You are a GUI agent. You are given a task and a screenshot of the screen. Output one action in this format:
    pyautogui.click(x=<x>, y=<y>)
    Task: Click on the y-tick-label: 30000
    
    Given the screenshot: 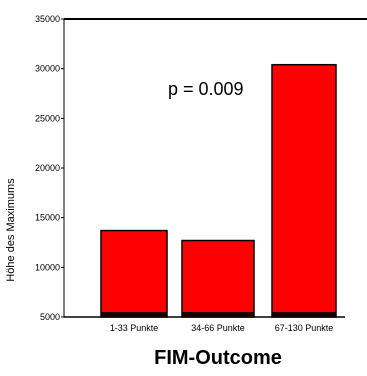 What is the action you would take?
    pyautogui.click(x=47, y=69)
    